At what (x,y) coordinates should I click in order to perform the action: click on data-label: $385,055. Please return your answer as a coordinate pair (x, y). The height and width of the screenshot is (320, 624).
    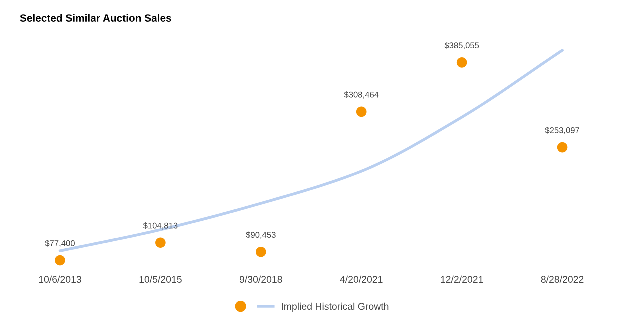
    Looking at the image, I should click on (462, 46).